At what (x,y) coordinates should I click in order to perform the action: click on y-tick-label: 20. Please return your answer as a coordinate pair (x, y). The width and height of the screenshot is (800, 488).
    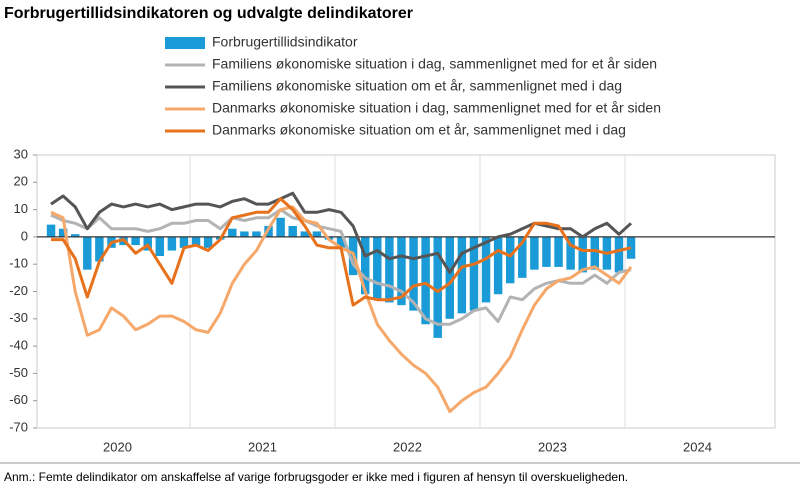
    Looking at the image, I should click on (21, 181).